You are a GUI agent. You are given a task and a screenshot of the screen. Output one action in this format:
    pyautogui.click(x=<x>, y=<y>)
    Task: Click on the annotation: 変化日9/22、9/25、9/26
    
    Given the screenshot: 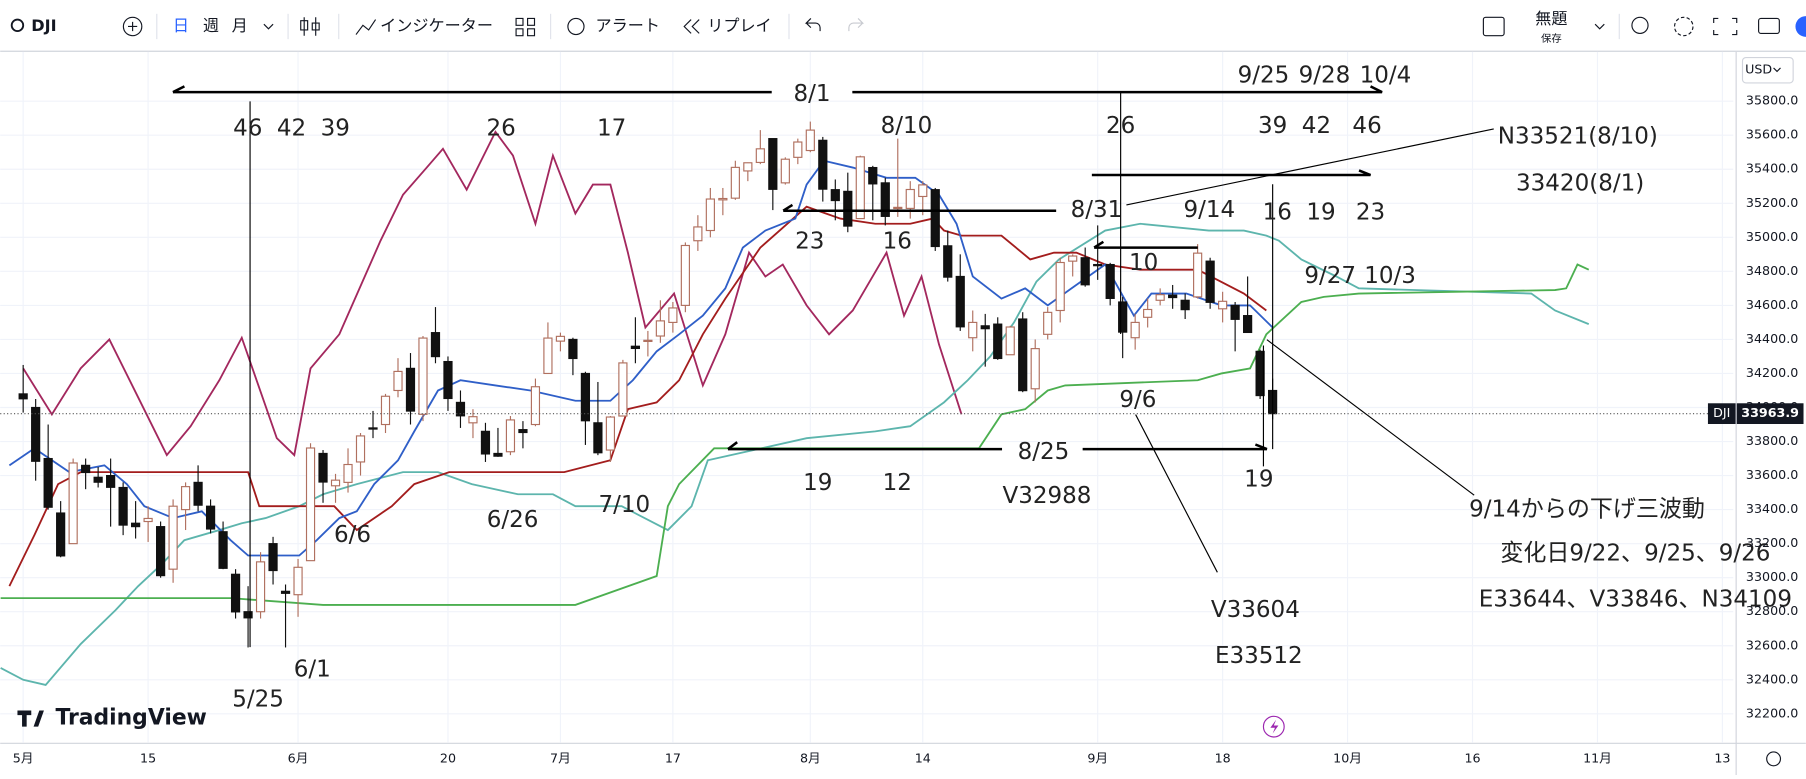 What is the action you would take?
    pyautogui.click(x=1635, y=553)
    